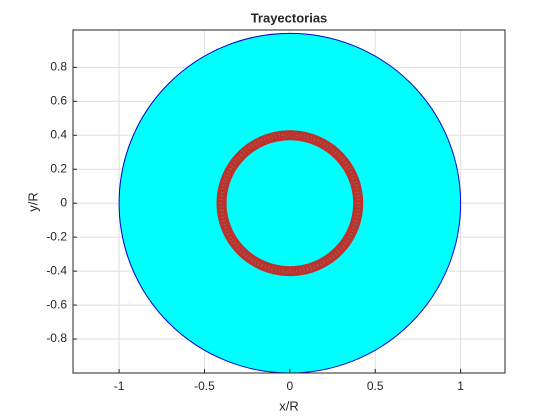 This screenshot has width=560, height=420. I want to click on x-tick-label: 0.5, so click(375, 386).